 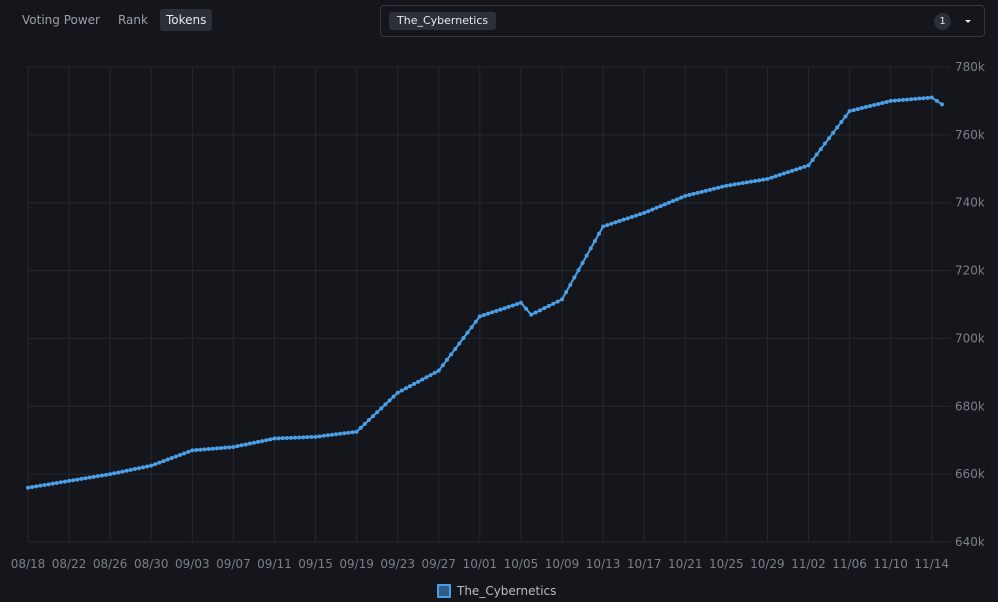 I want to click on x-tick-label: 10/09, so click(x=562, y=564).